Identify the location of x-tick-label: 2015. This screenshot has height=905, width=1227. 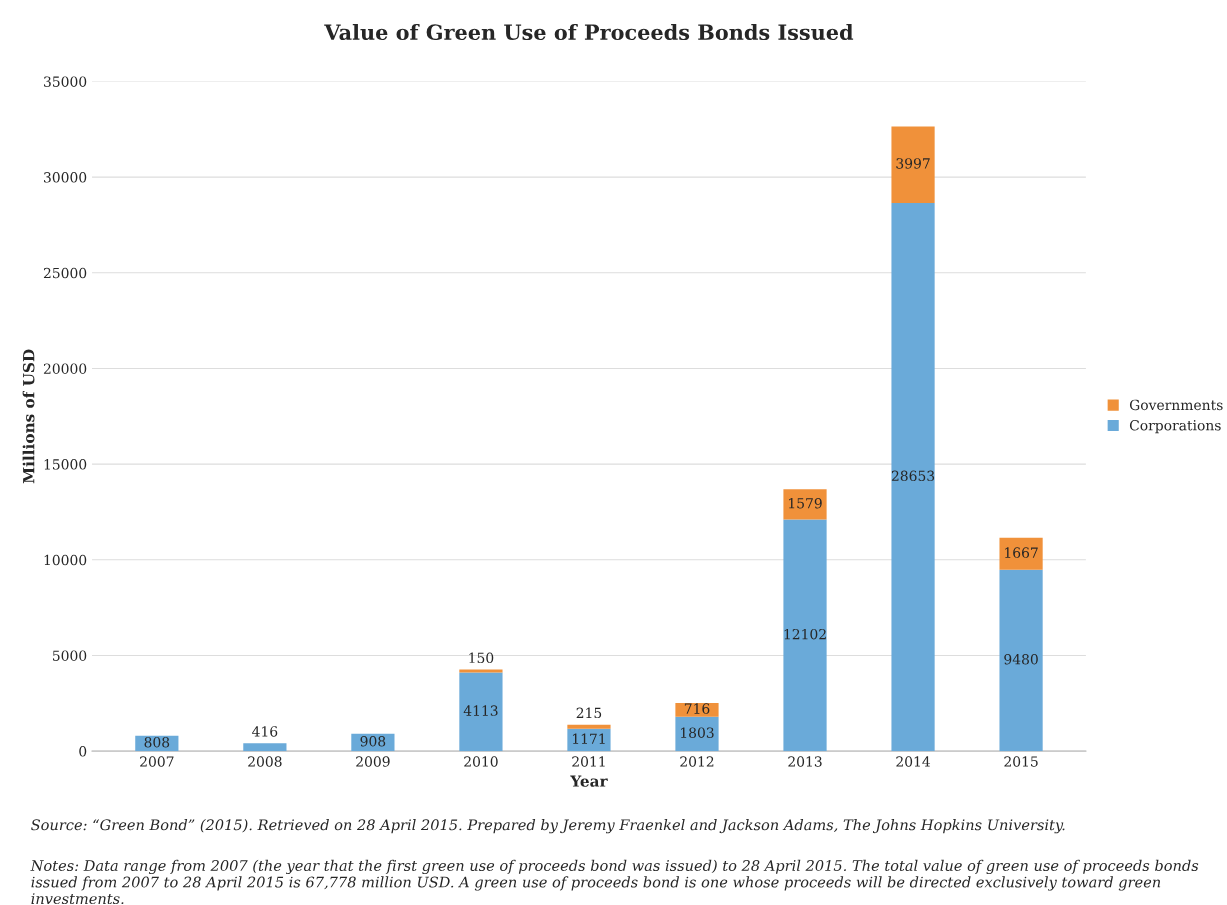
(1021, 761).